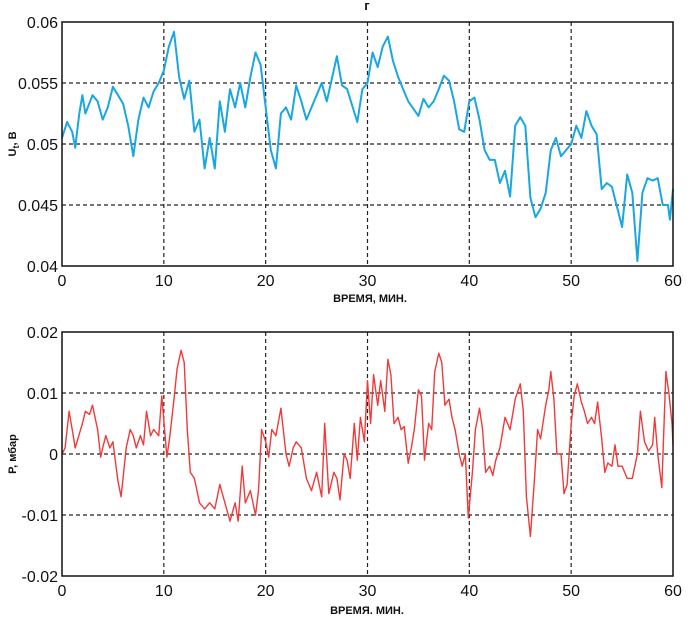 The width and height of the screenshot is (692, 620). Describe the element at coordinates (62, 281) in the screenshot. I see `x-tick-label: 0` at that location.